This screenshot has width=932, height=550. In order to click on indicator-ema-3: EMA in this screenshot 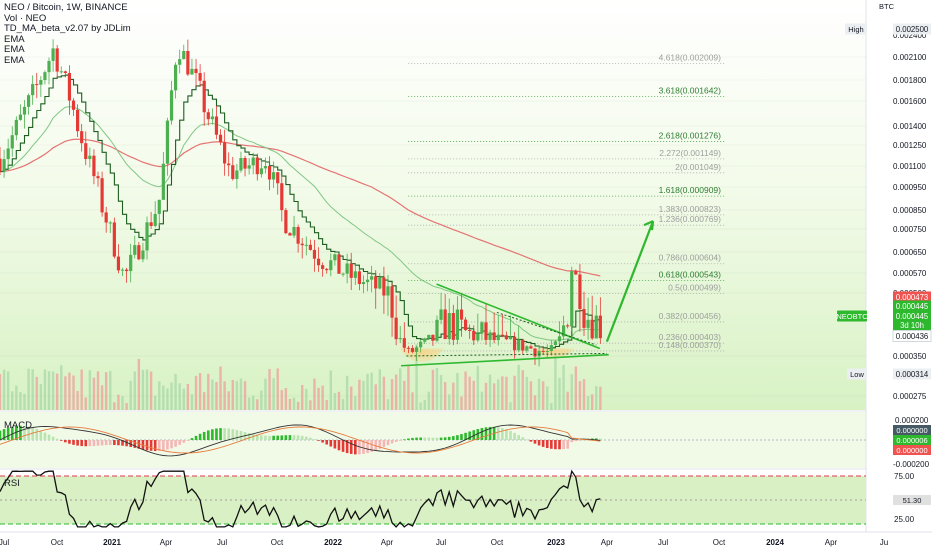, I will do `click(14, 60)`.